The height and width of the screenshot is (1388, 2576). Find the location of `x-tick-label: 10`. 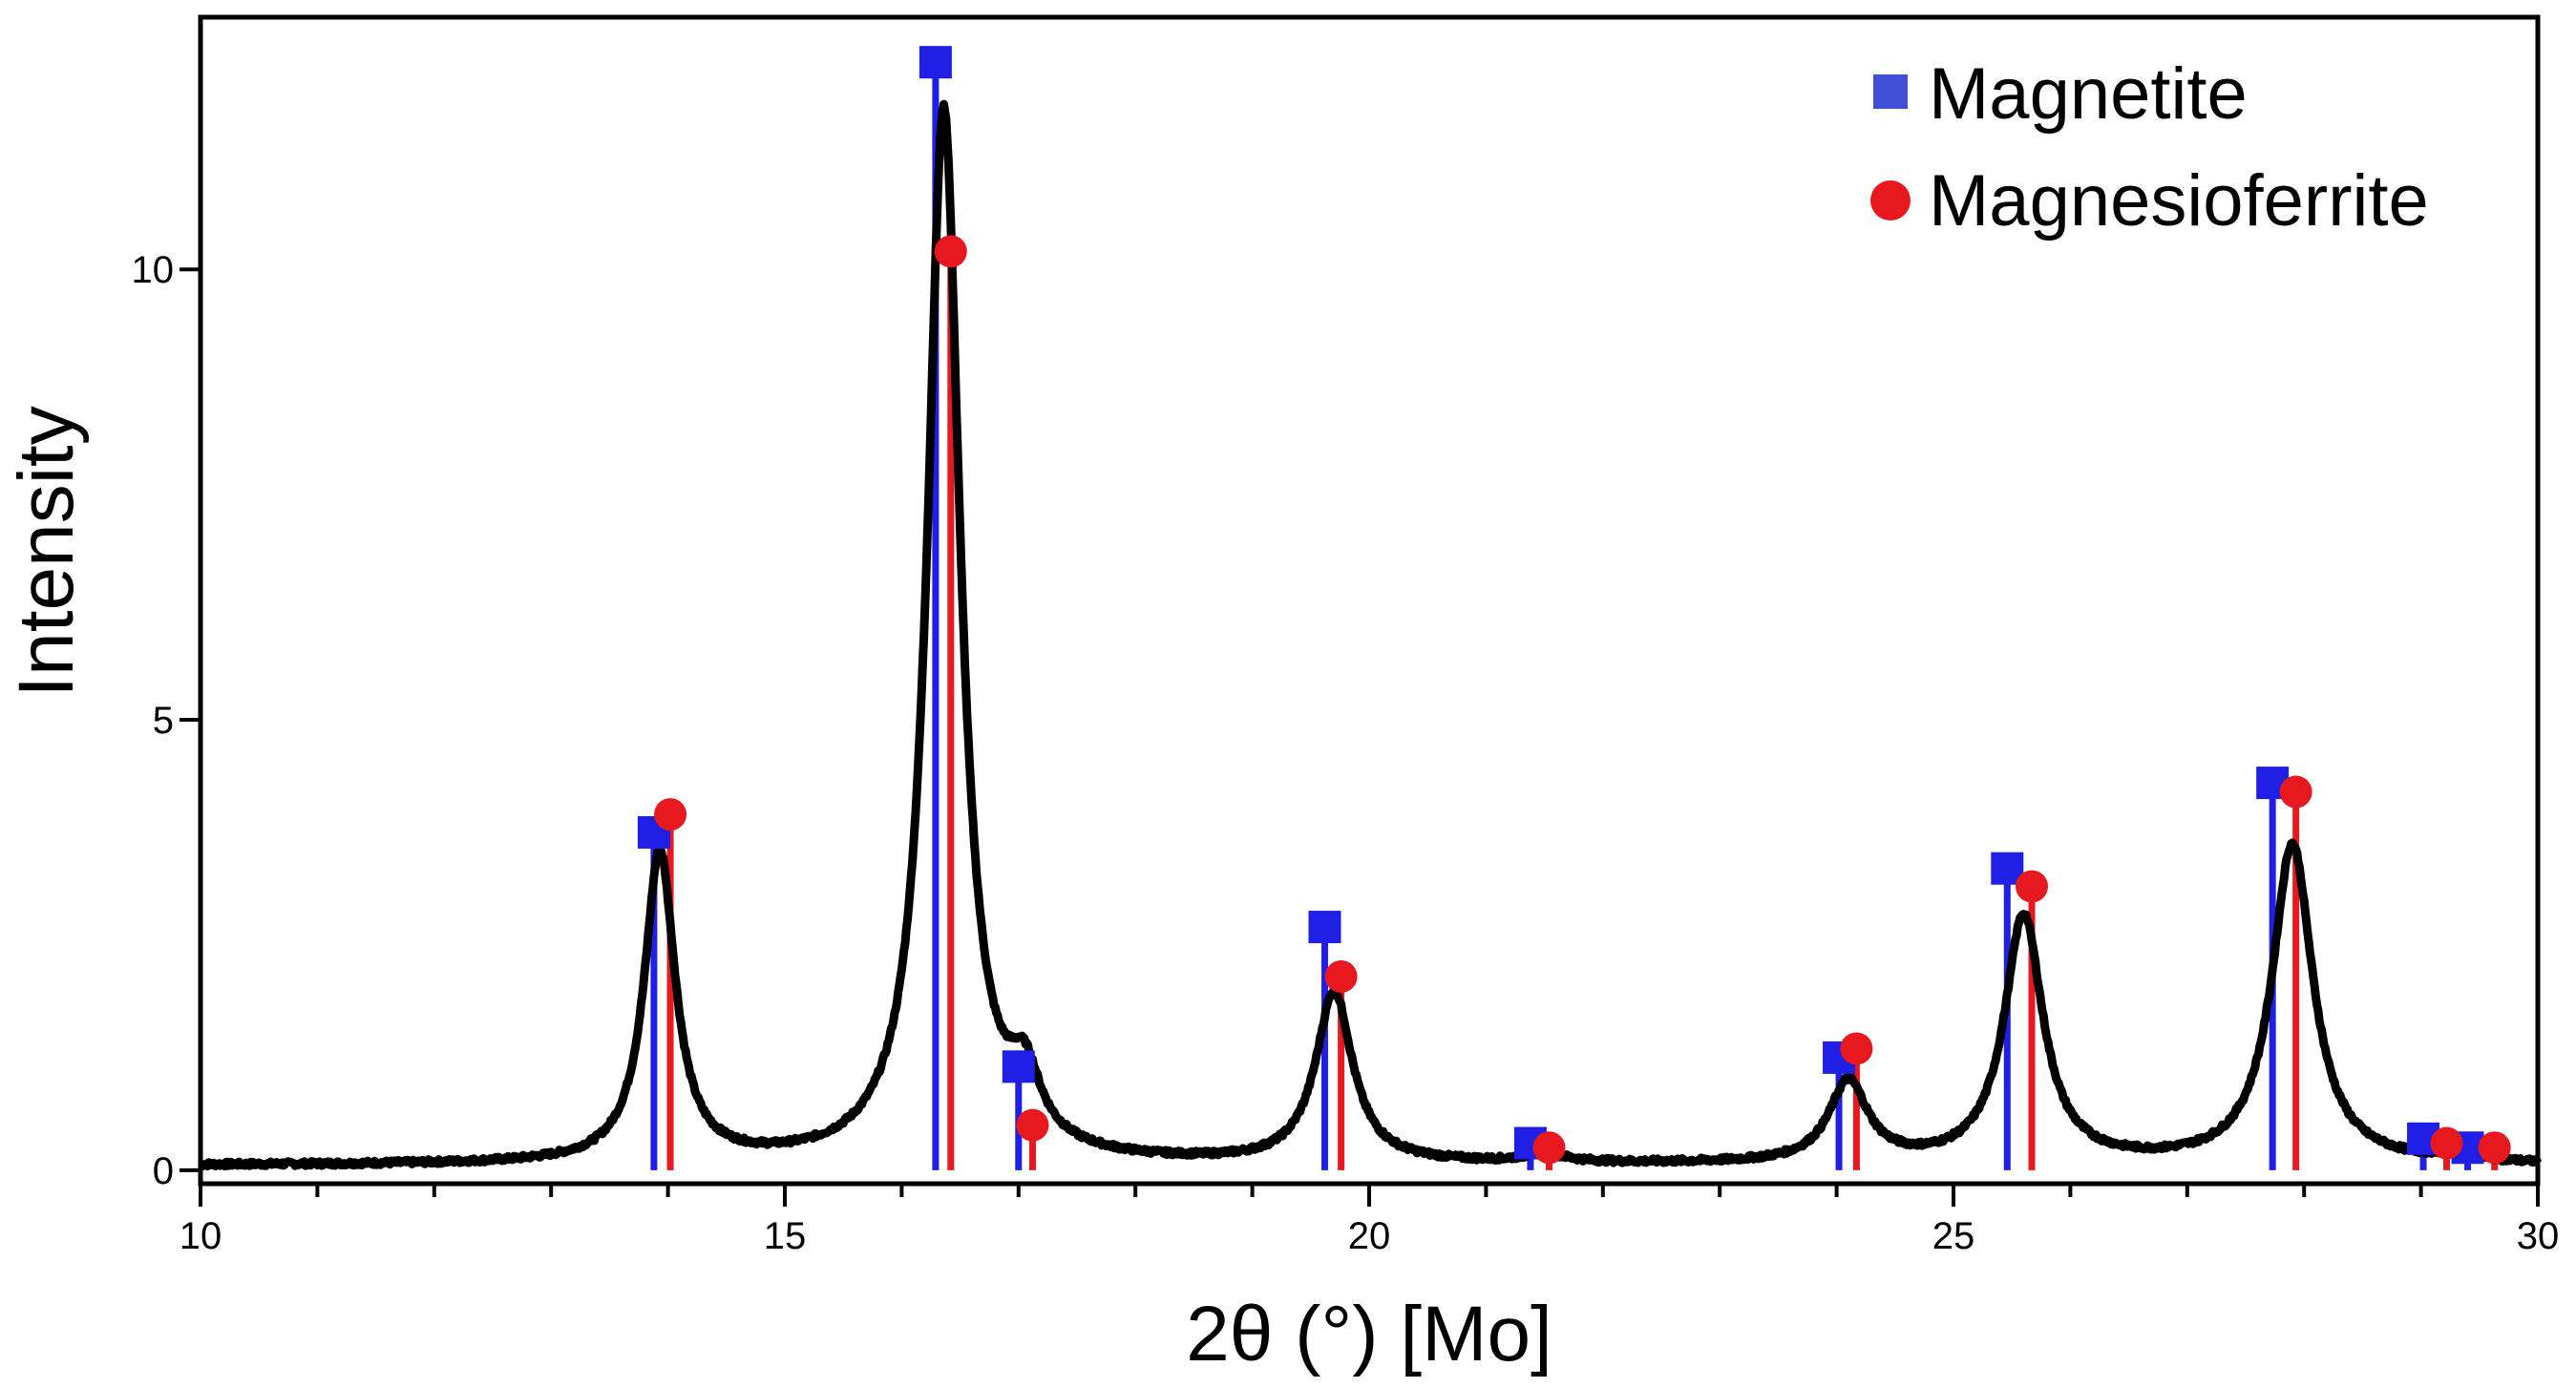

x-tick-label: 10 is located at coordinates (200, 1236).